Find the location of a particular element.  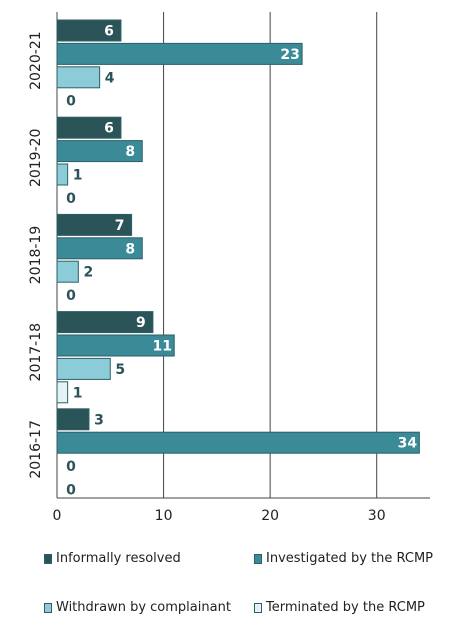

data-label-2018-19-series-2: 2 is located at coordinates (88, 273).